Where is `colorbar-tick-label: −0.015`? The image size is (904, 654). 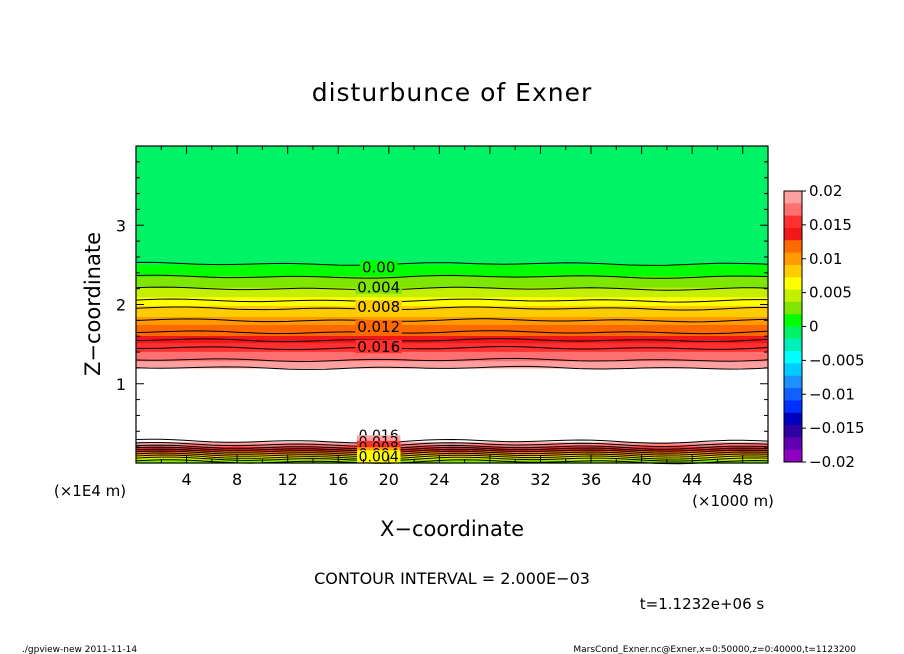 colorbar-tick-label: −0.015 is located at coordinates (837, 428).